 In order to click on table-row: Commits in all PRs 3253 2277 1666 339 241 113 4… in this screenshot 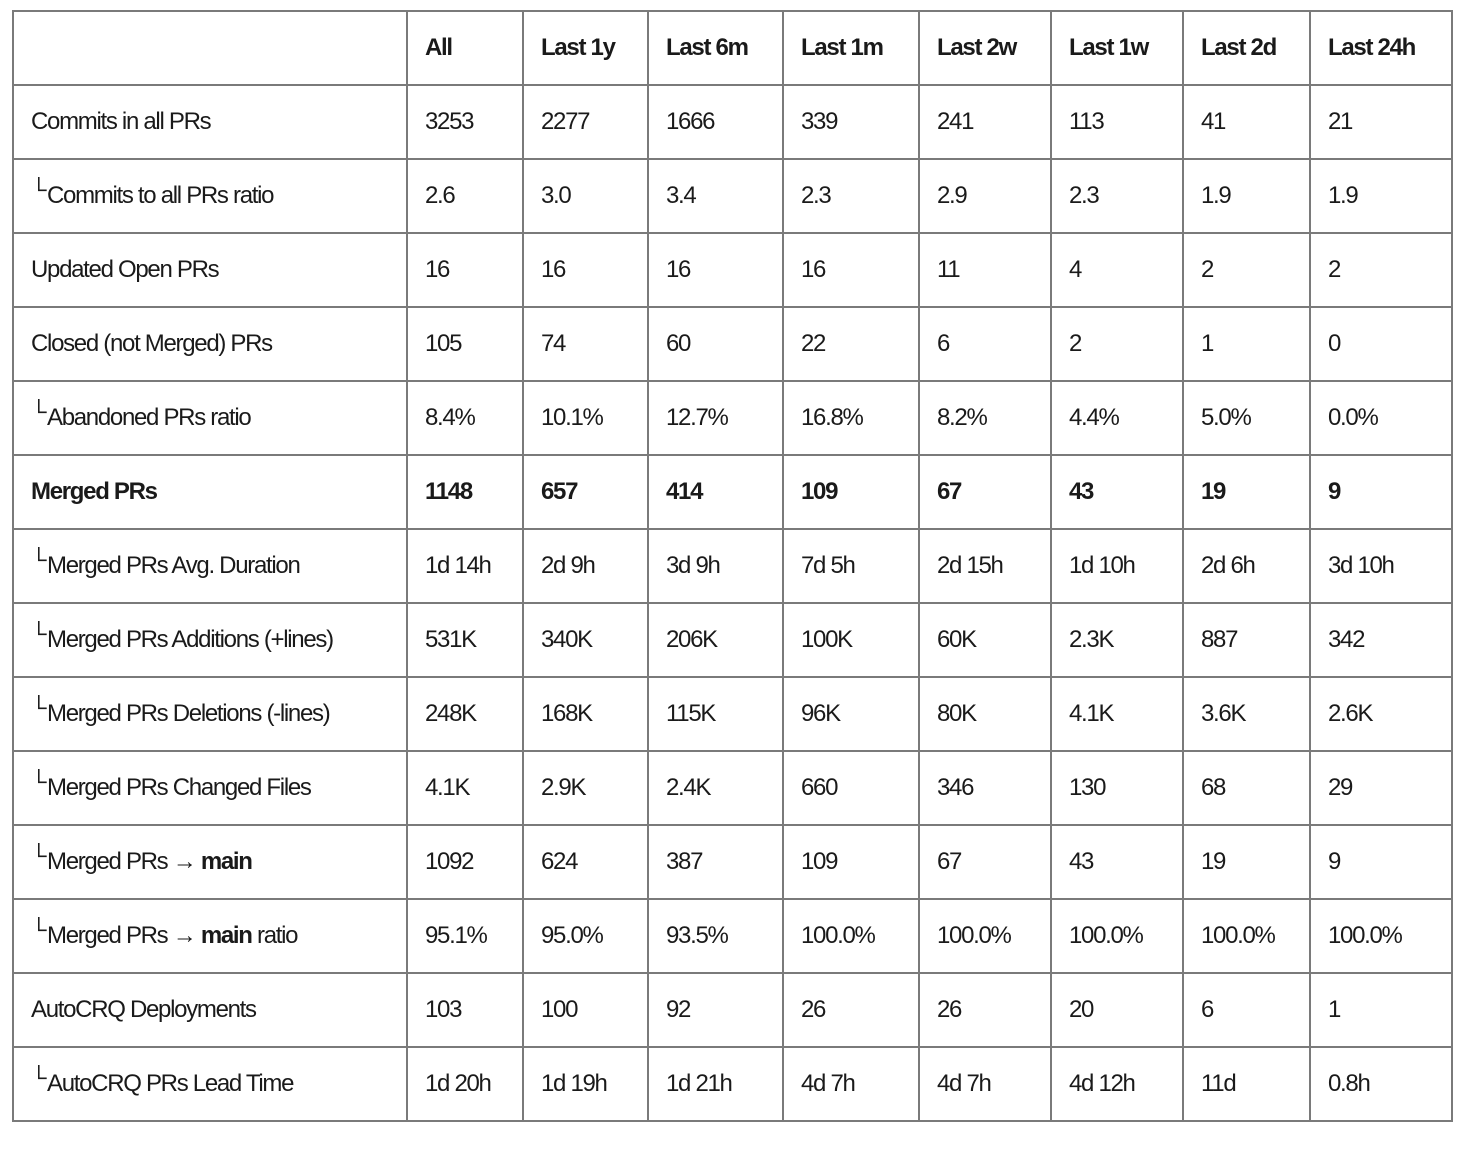, I will do `click(732, 122)`.